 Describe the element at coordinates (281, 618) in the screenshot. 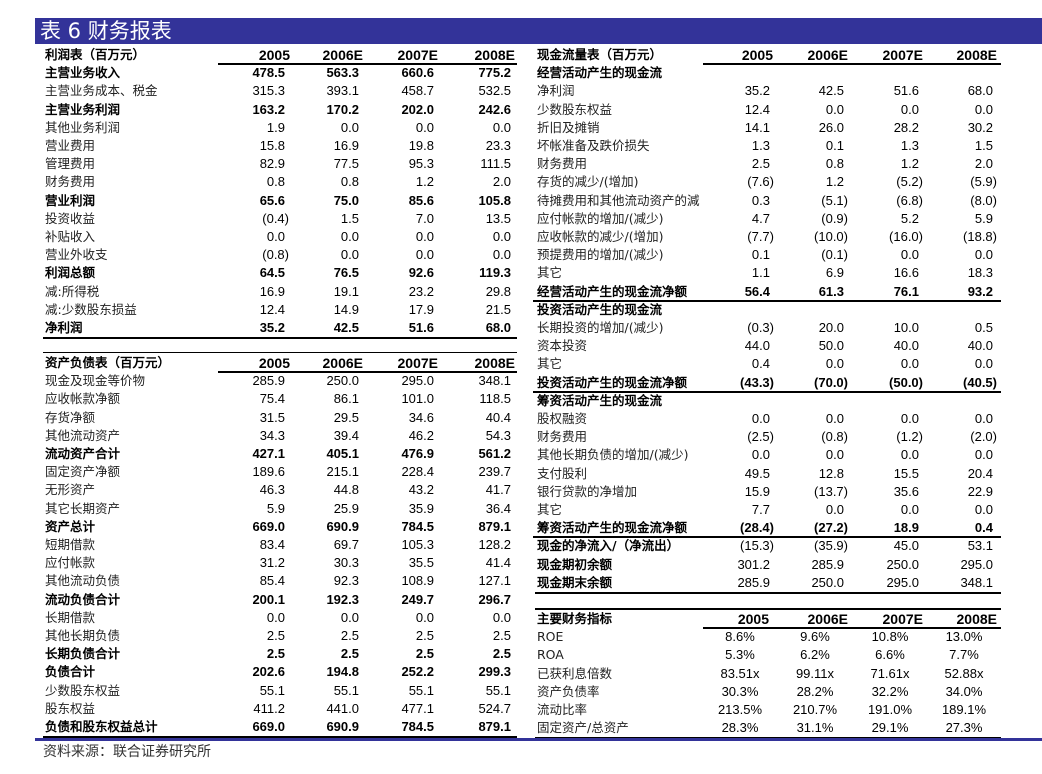

I see `table-row: 长期借款 0.0 0.0 0.0 0.0` at that location.